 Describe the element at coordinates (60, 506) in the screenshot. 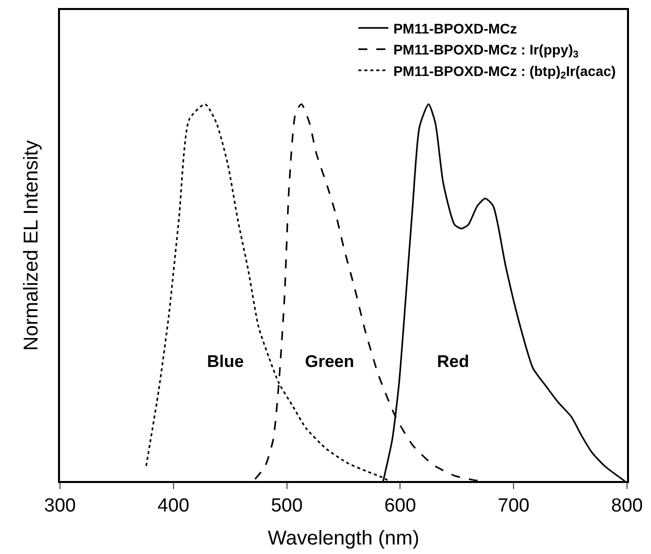

I see `x-tick-label: 300` at that location.